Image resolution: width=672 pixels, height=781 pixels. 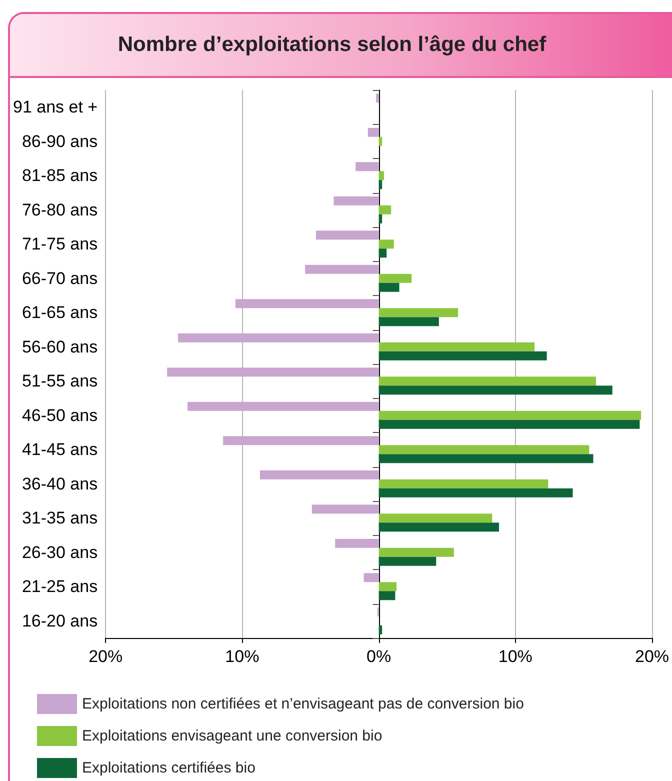 I want to click on x-tick-label: 0%, so click(x=379, y=656).